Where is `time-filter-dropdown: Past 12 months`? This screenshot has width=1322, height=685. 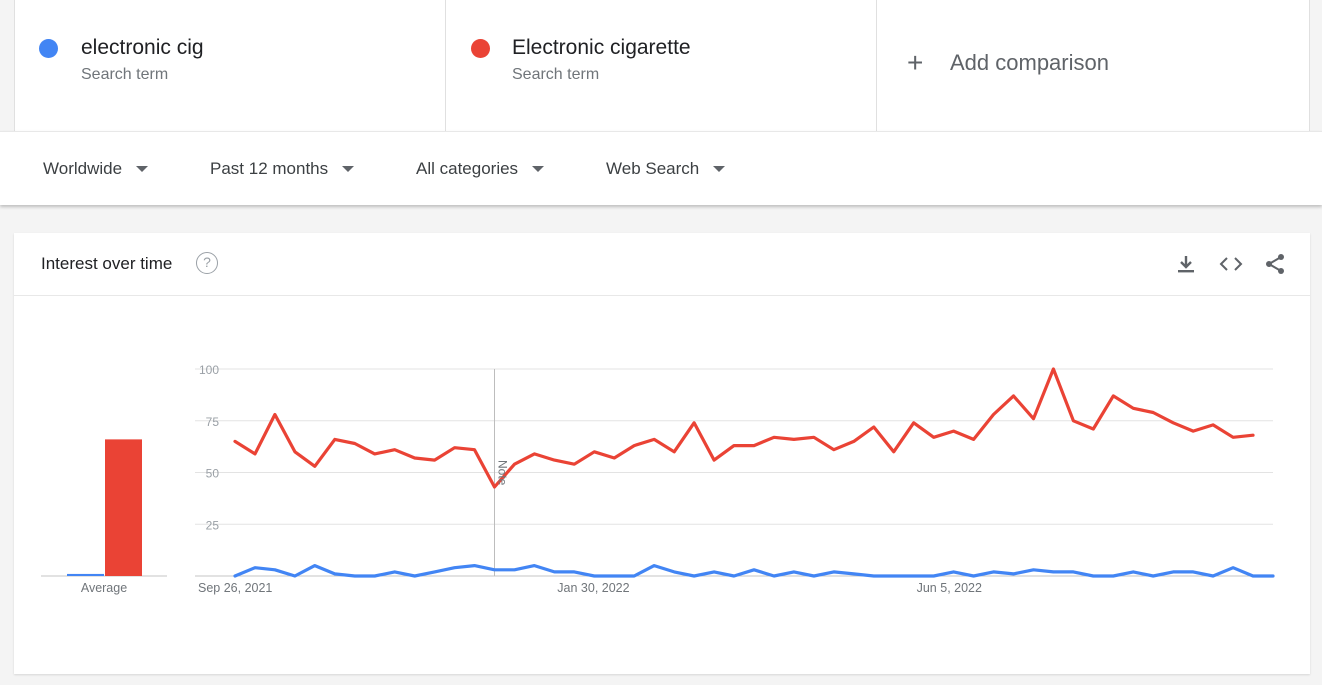 time-filter-dropdown: Past 12 months is located at coordinates (282, 169).